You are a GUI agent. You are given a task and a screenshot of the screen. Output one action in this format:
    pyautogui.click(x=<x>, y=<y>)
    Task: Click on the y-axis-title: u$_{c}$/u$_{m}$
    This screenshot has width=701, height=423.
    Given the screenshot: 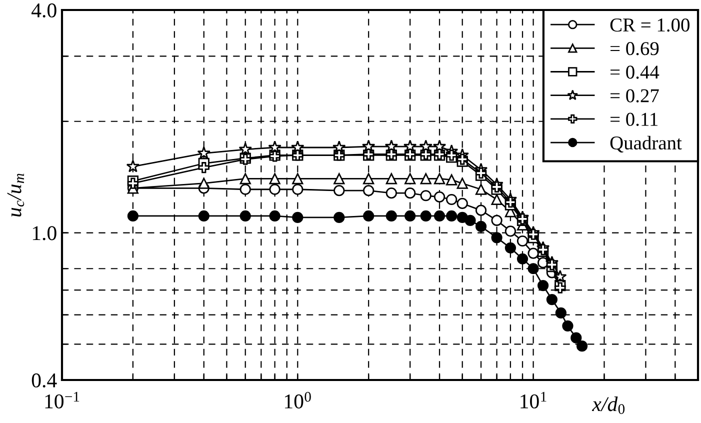 What is the action you would take?
    pyautogui.click(x=15, y=195)
    